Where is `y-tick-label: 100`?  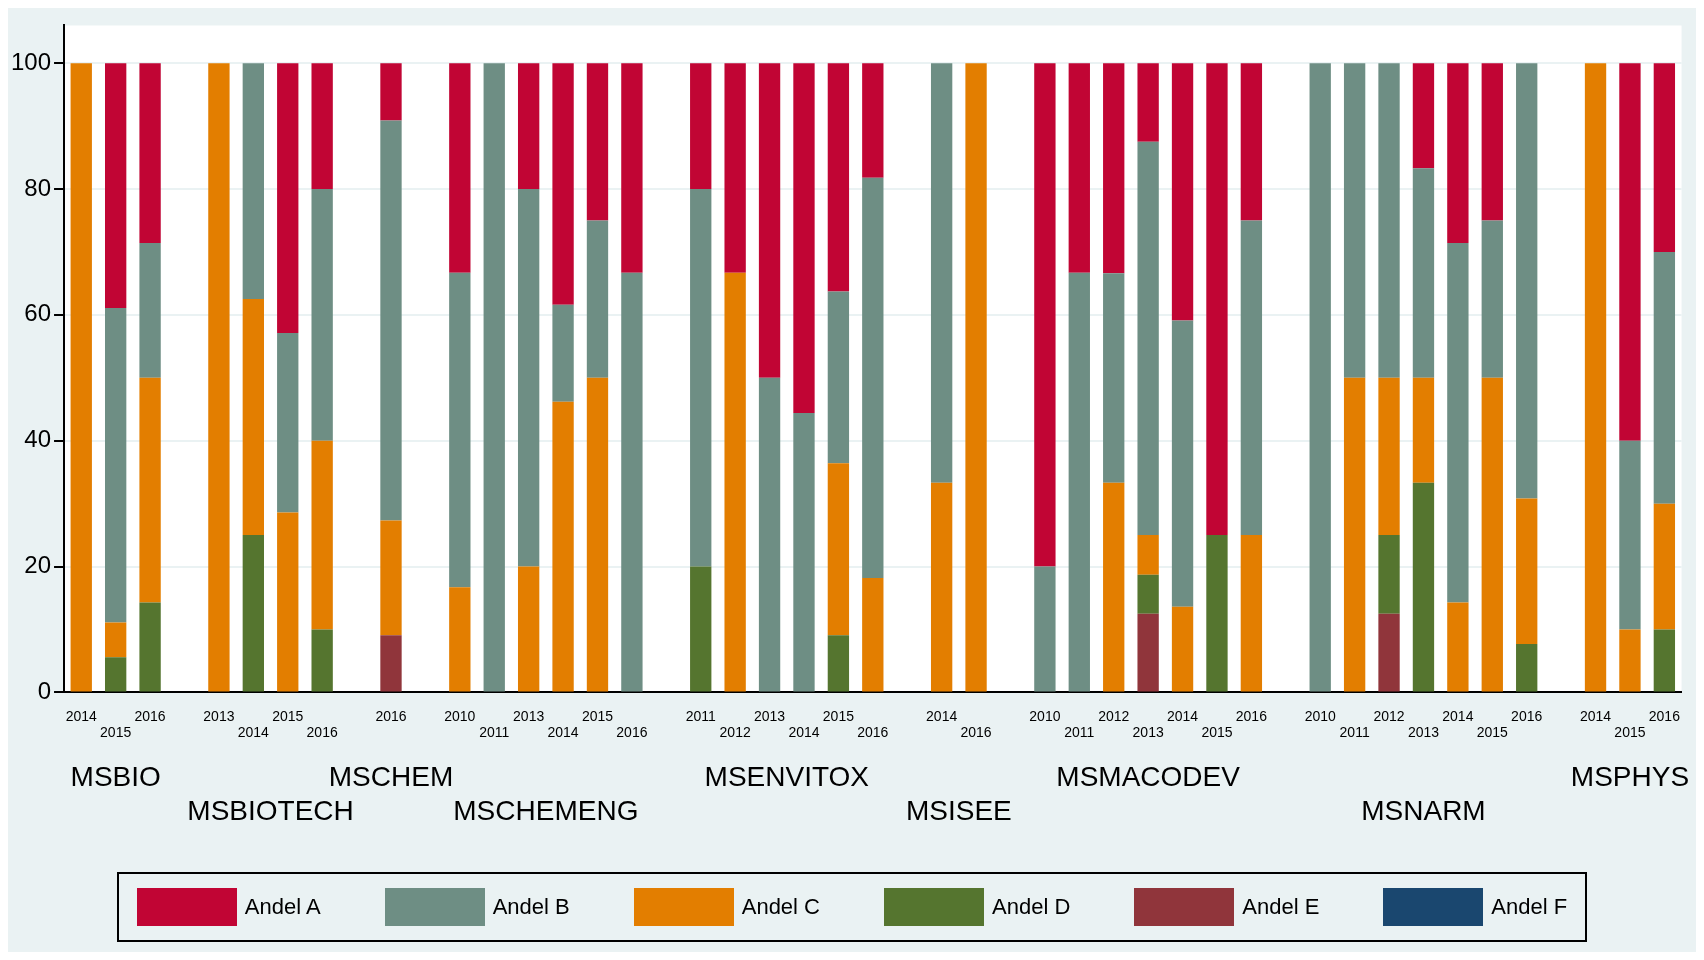 y-tick-label: 100 is located at coordinates (31, 61).